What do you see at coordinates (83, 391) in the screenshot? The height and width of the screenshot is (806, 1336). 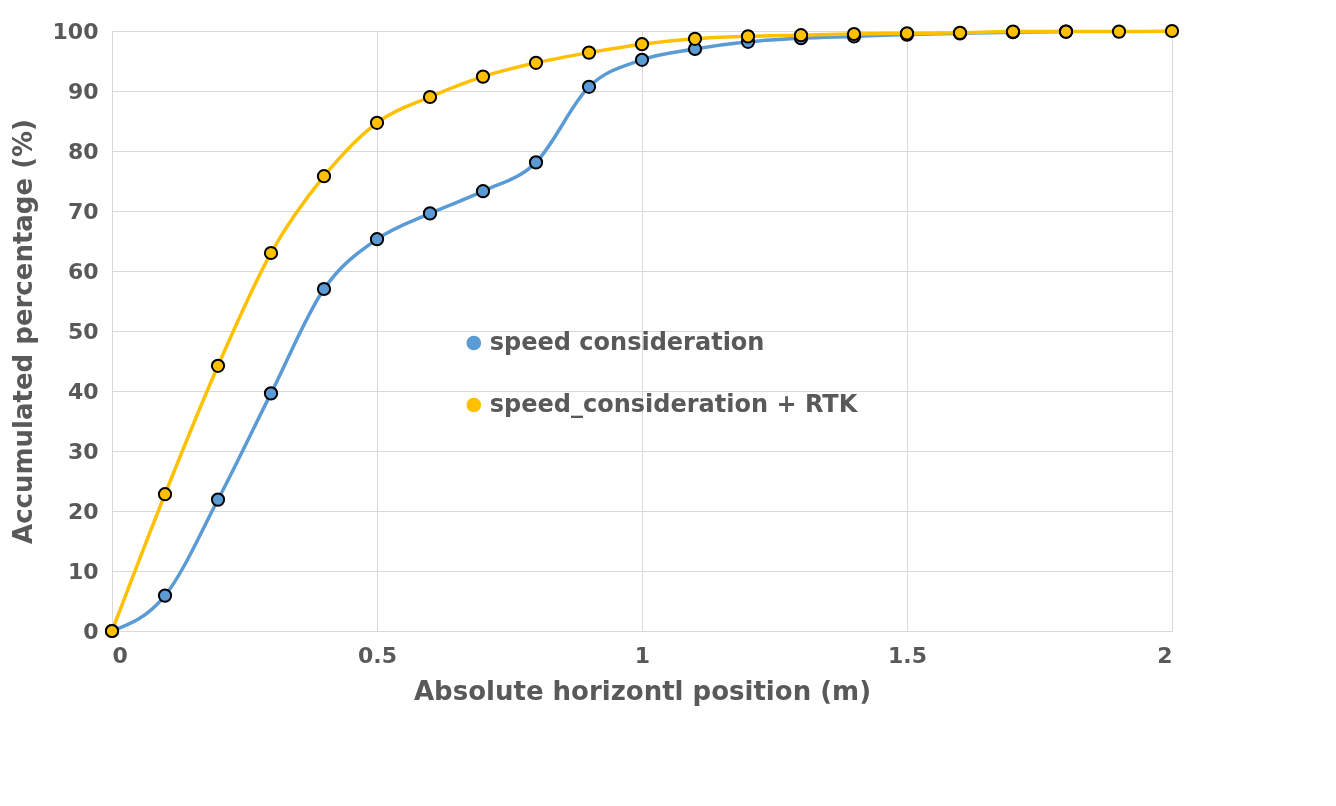 I see `y-tick-label: 40` at bounding box center [83, 391].